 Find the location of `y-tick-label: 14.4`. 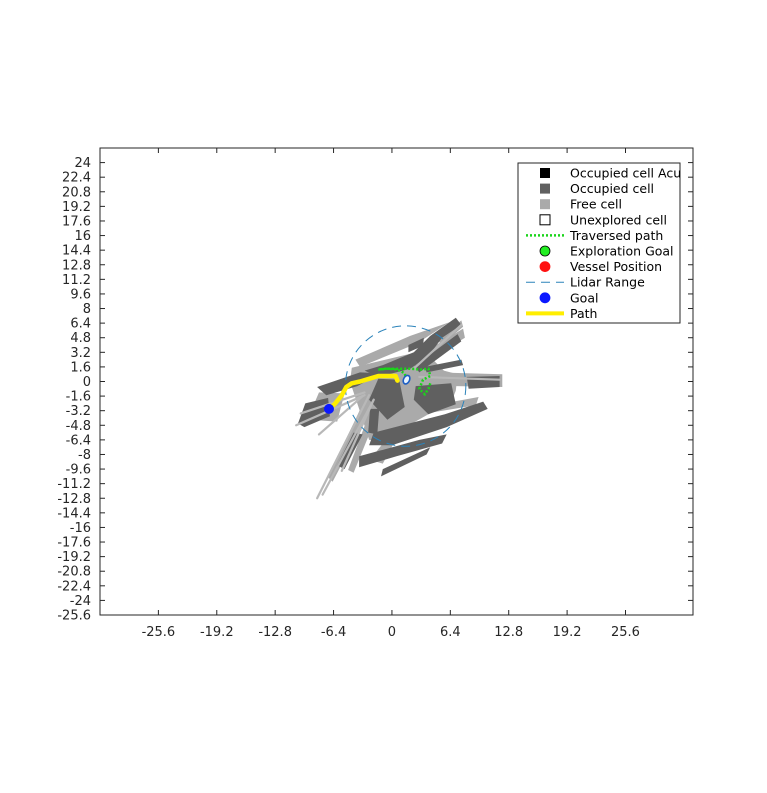

y-tick-label: 14.4 is located at coordinates (76, 251).